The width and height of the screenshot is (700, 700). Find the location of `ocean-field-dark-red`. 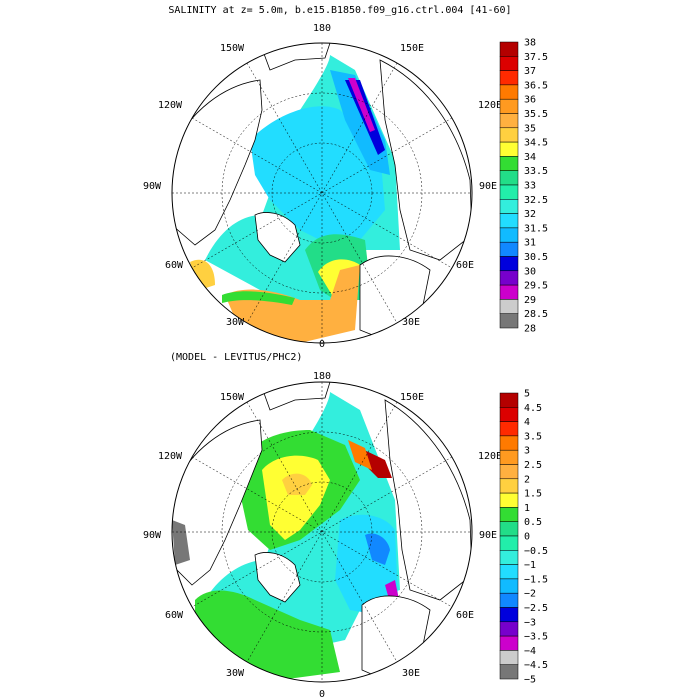

ocean-field-dark-red is located at coordinates (376, 463).